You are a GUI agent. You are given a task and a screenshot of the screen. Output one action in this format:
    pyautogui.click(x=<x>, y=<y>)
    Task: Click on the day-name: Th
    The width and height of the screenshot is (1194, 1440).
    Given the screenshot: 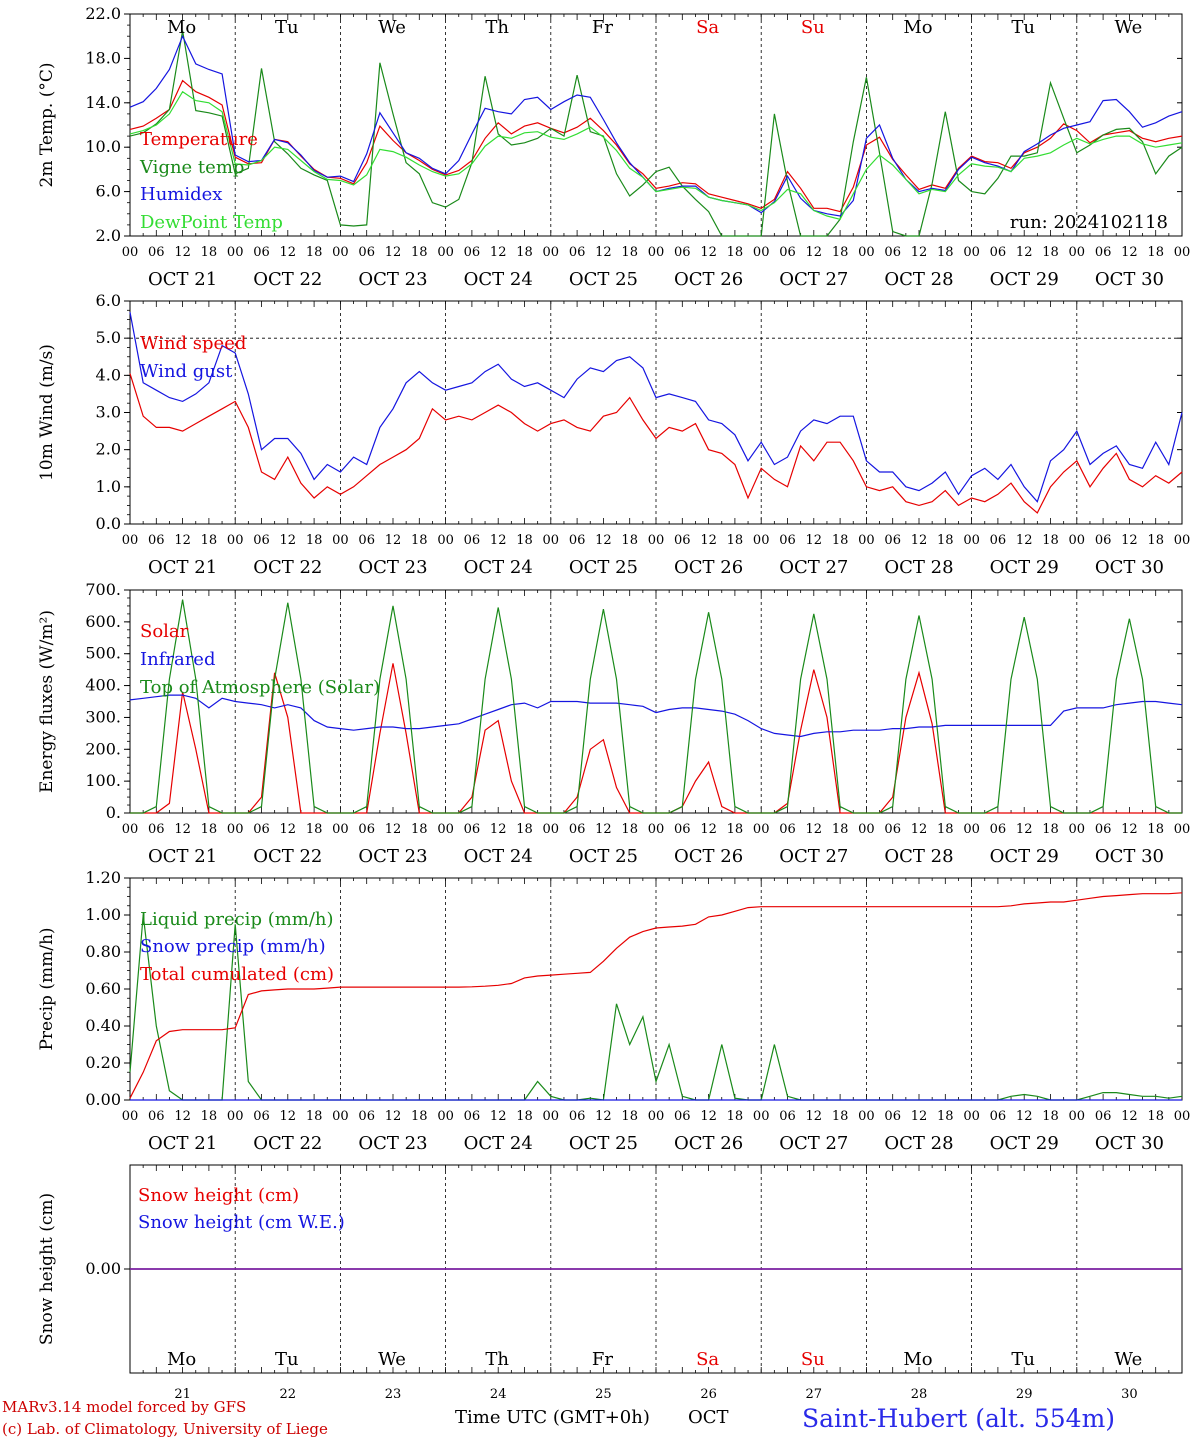 What is the action you would take?
    pyautogui.click(x=497, y=27)
    